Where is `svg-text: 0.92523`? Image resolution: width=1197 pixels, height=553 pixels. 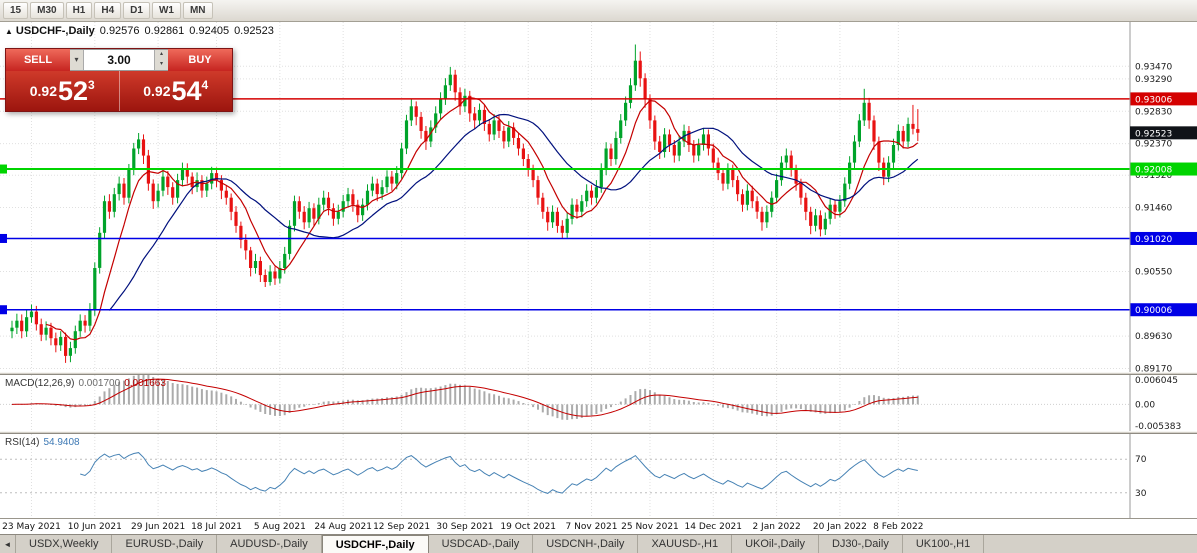 svg-text: 0.92523 is located at coordinates (1153, 134).